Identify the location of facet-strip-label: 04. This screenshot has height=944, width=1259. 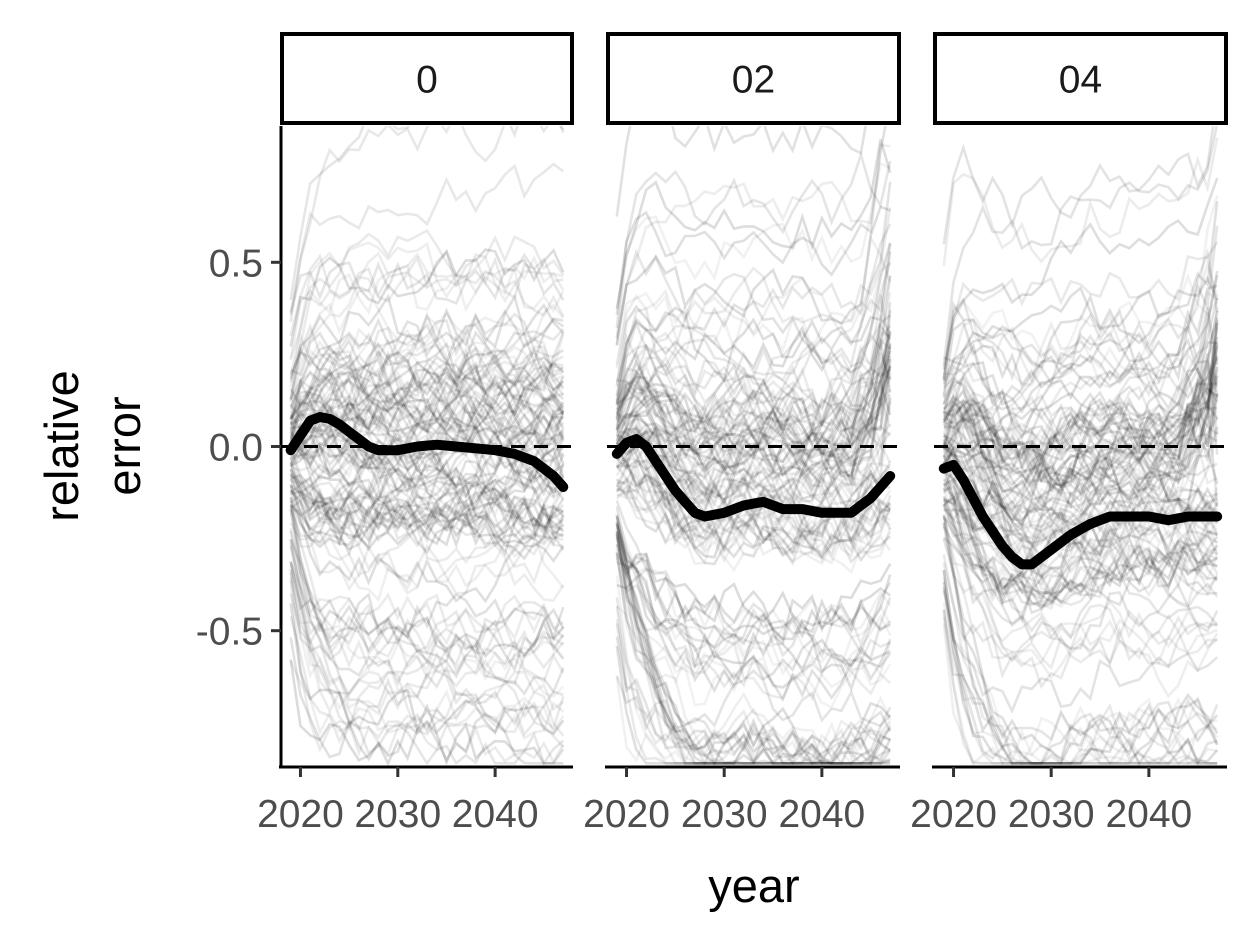
(1080, 80).